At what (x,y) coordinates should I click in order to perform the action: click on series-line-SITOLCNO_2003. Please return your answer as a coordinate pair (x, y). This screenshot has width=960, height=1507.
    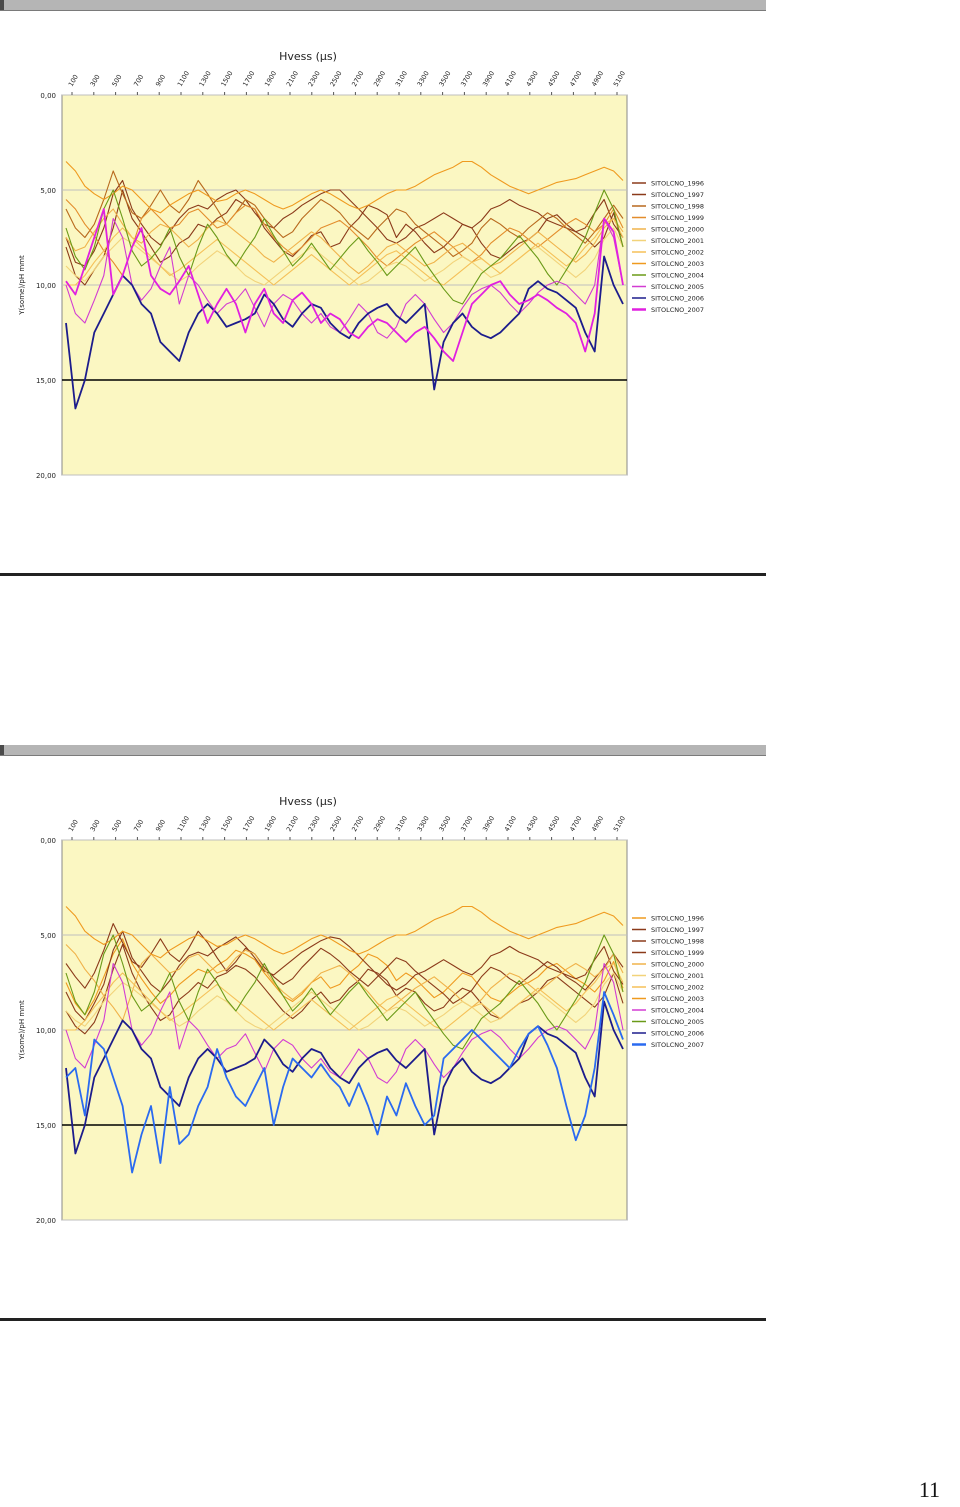
    Looking at the image, I should click on (344, 187).